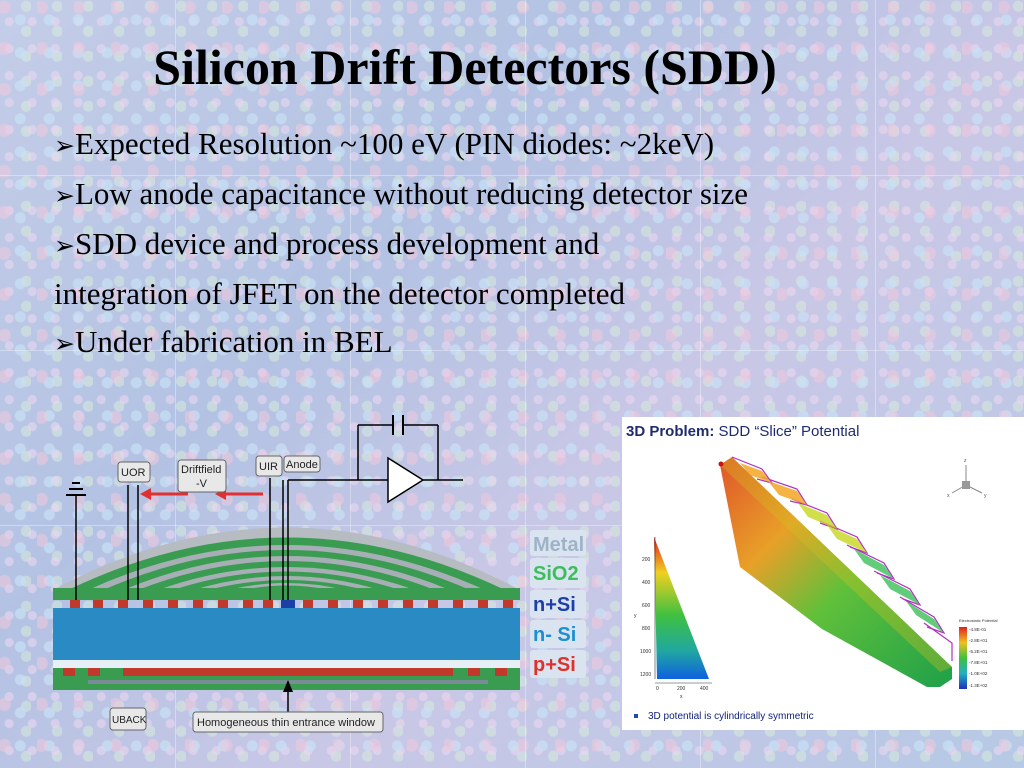  I want to click on minus-v-label: -V, so click(202, 484).